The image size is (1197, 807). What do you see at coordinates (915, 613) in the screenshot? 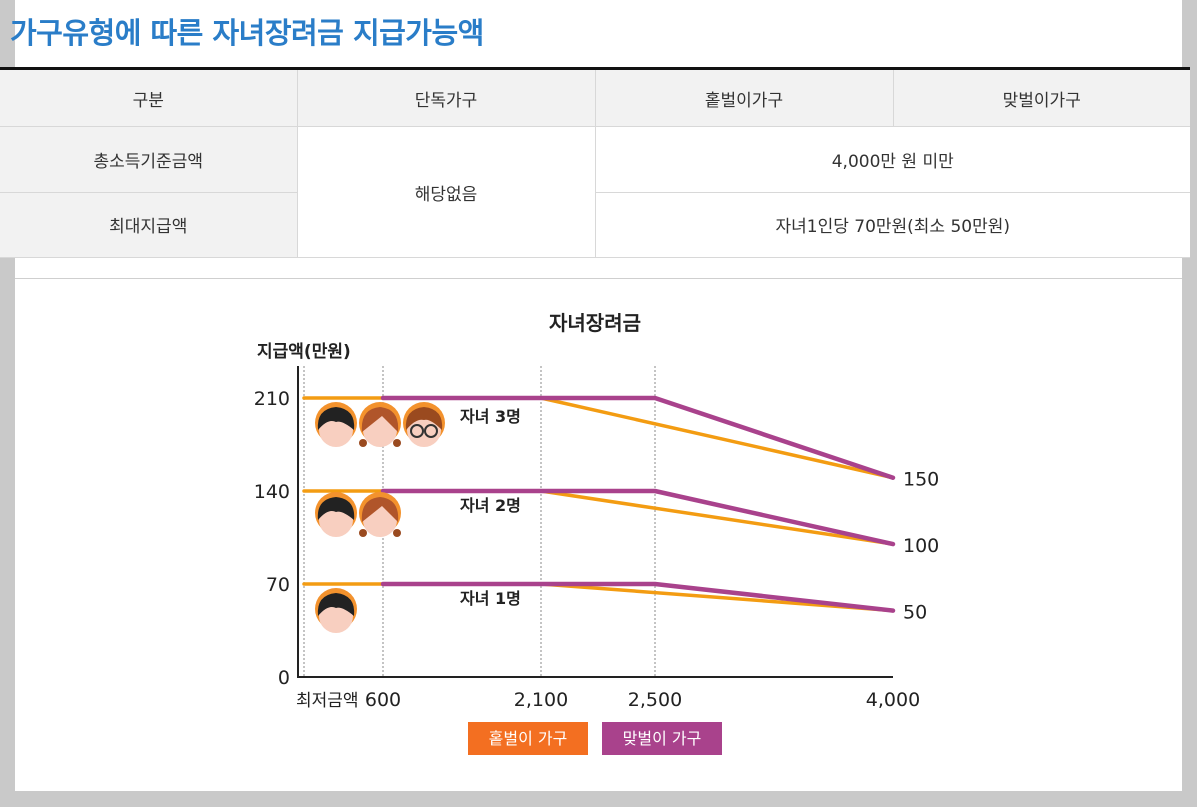
I see `end-value-label: 50` at bounding box center [915, 613].